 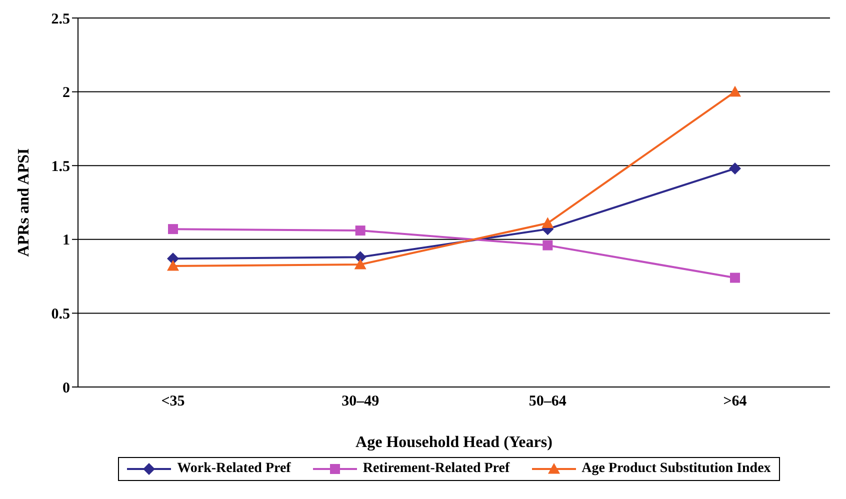 I want to click on x-tick-label: <35, so click(x=173, y=402).